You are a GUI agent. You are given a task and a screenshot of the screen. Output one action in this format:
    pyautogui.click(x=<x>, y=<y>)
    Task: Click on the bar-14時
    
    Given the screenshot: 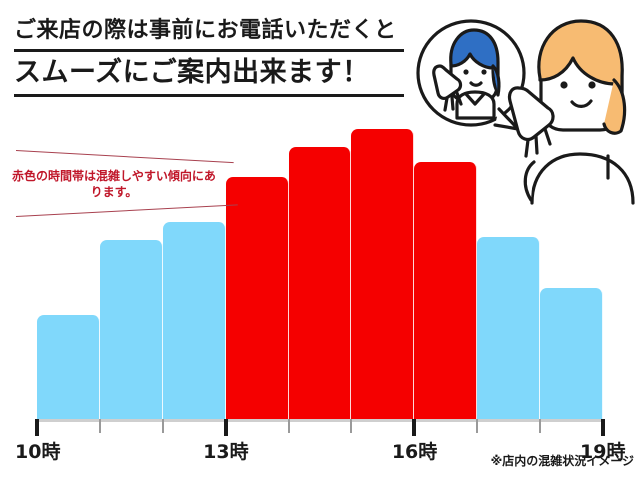 What is the action you would take?
    pyautogui.click(x=320, y=283)
    